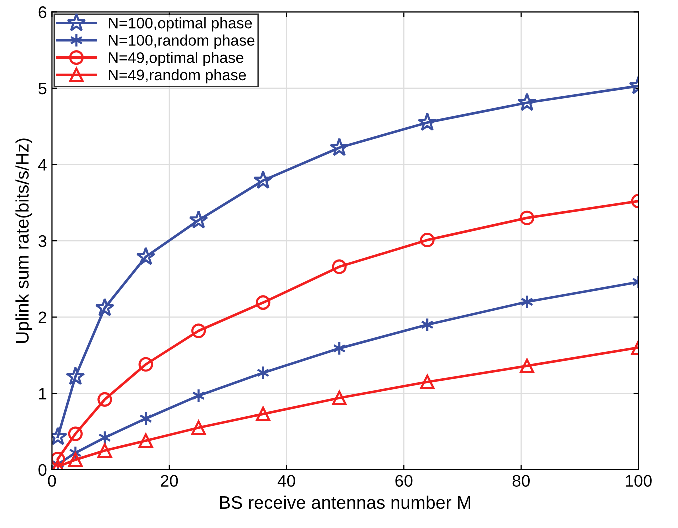 The width and height of the screenshot is (678, 528). Describe the element at coordinates (345, 503) in the screenshot. I see `x-axis-title: BS receive antennas number M` at that location.